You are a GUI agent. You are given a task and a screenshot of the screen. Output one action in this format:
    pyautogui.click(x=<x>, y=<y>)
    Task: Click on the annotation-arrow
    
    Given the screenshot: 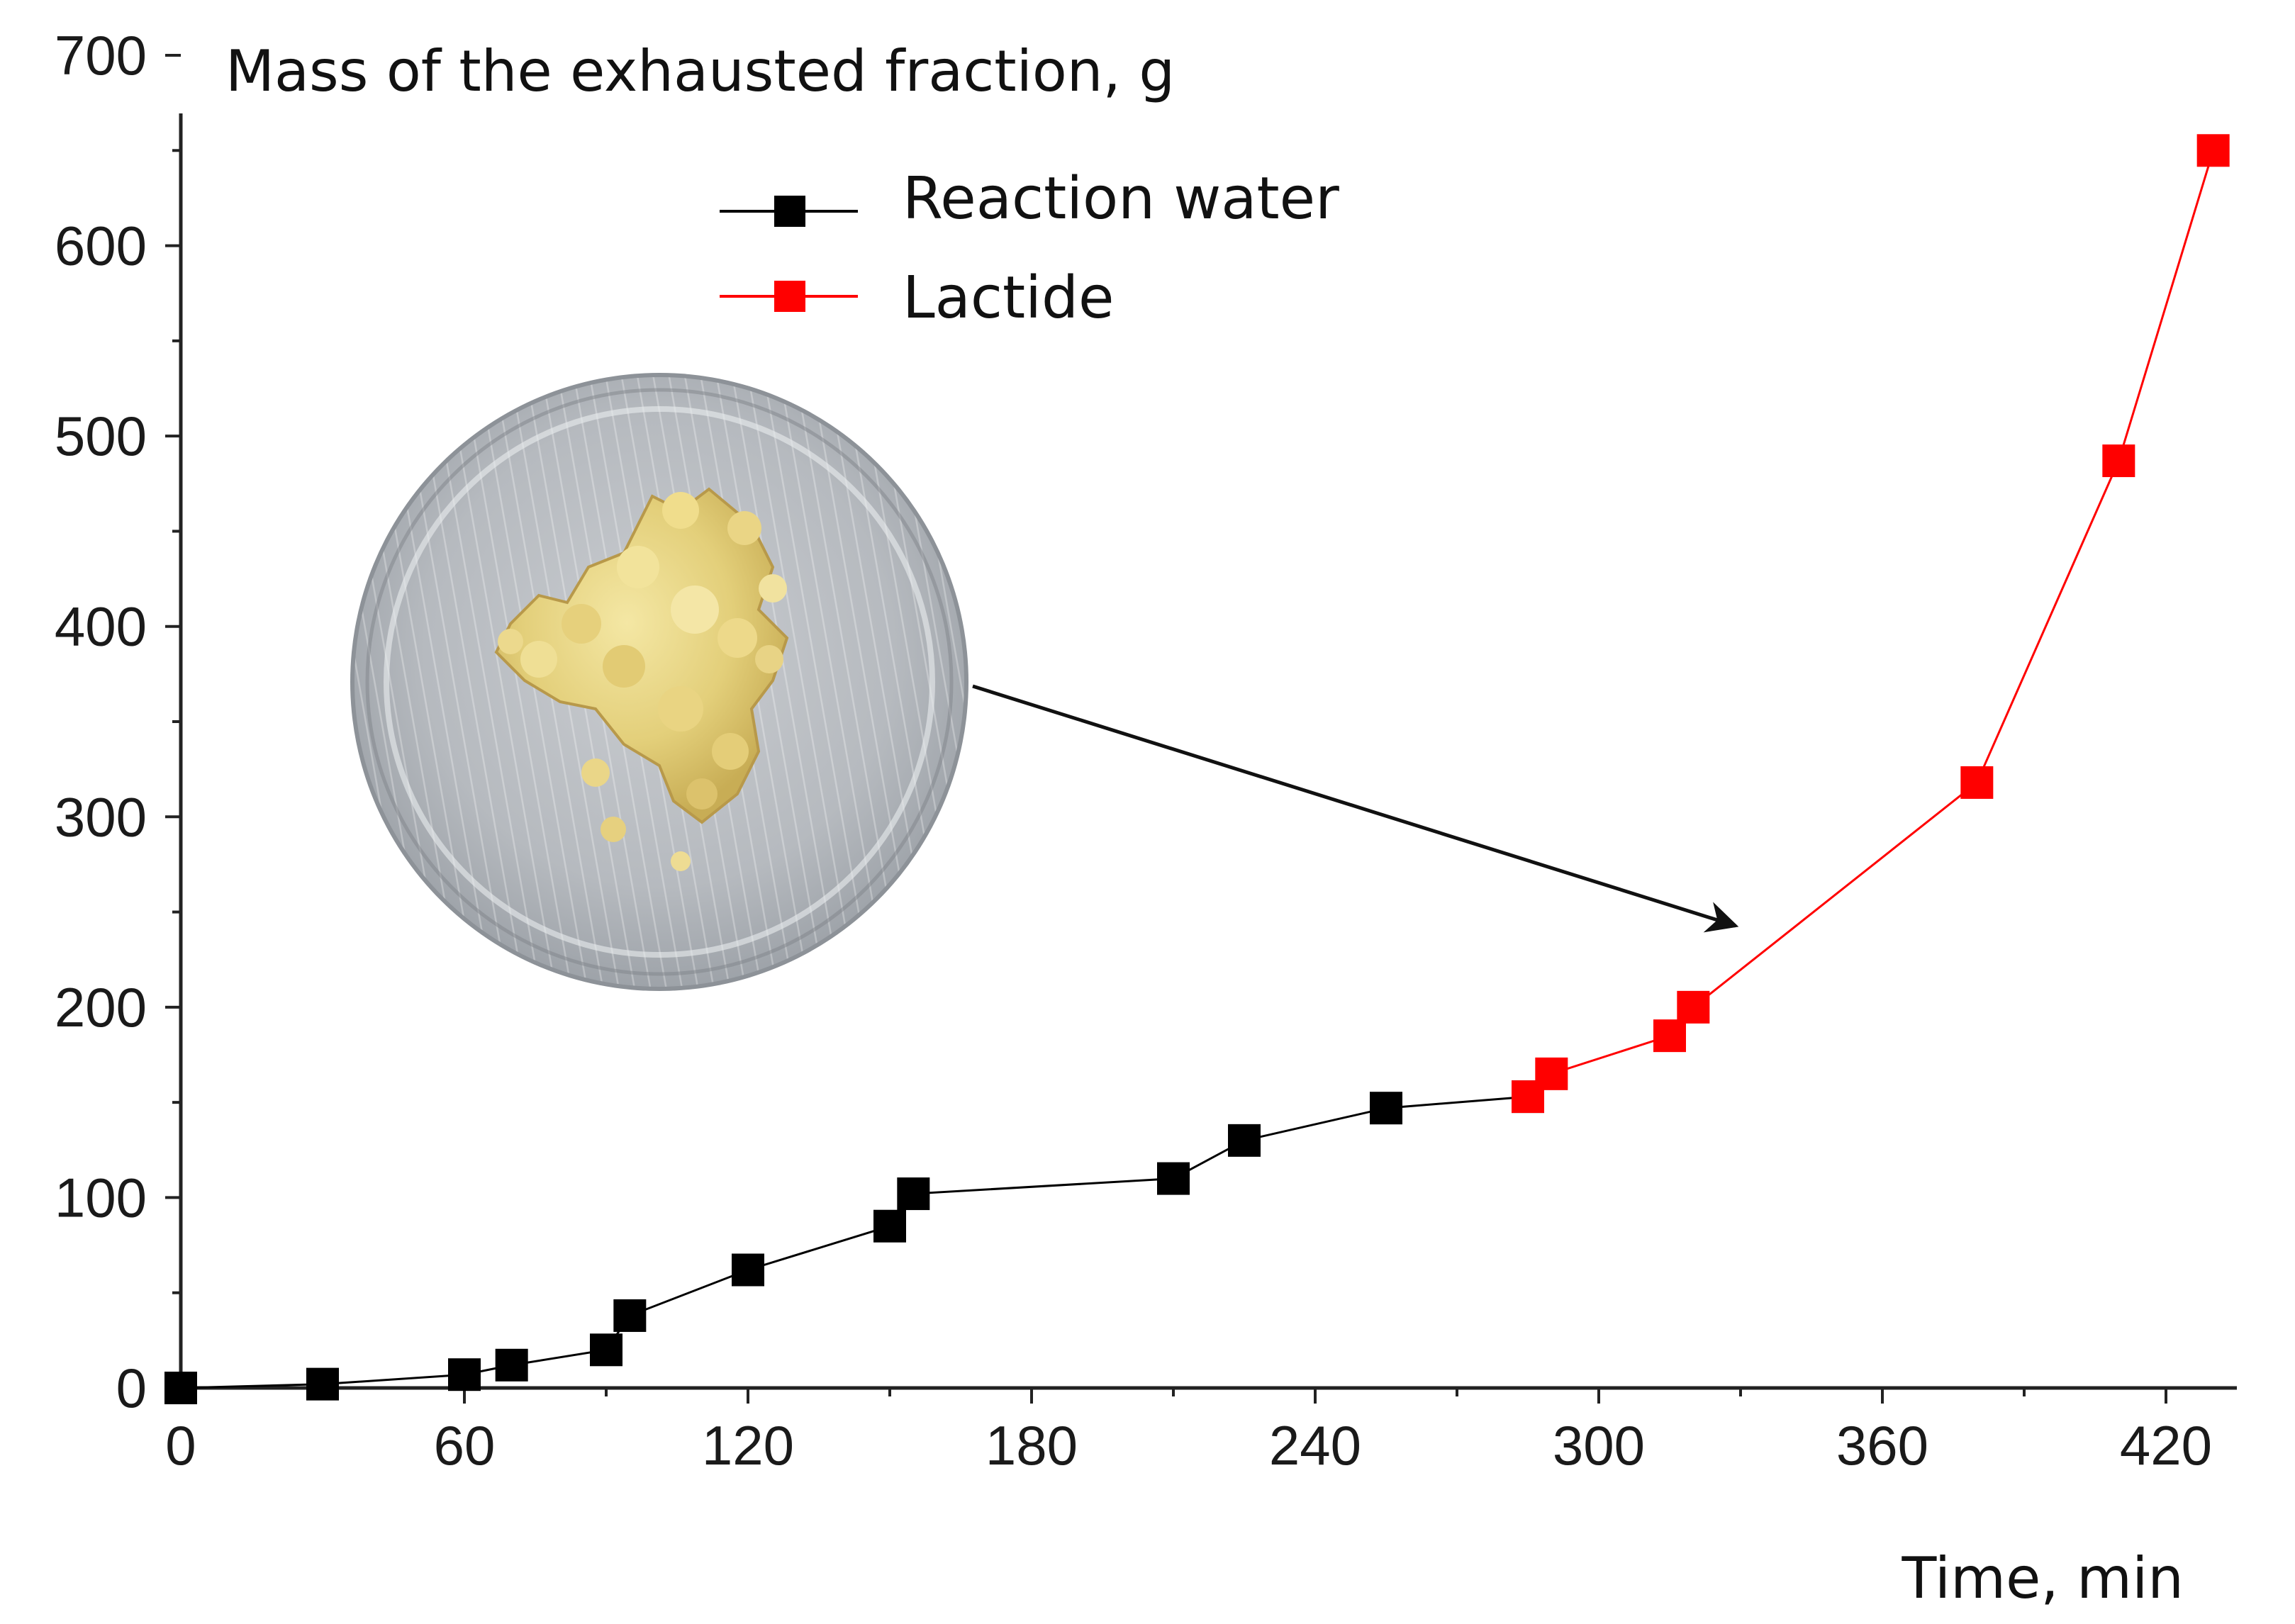 What is the action you would take?
    pyautogui.click(x=1355, y=808)
    